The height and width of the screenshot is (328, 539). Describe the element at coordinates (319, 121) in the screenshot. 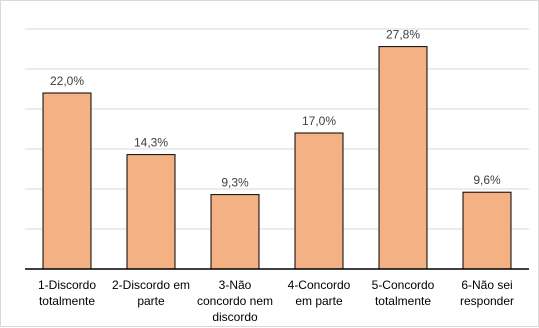

I see `data-label-4: 17,0%` at that location.